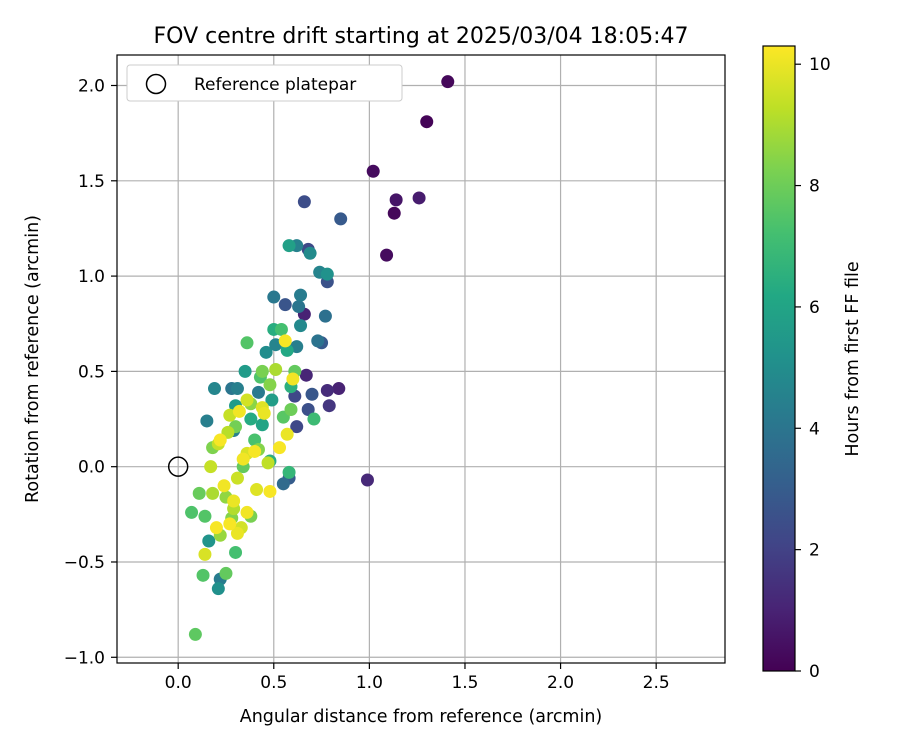  I want to click on colorbar-tick-label: 10, so click(820, 65).